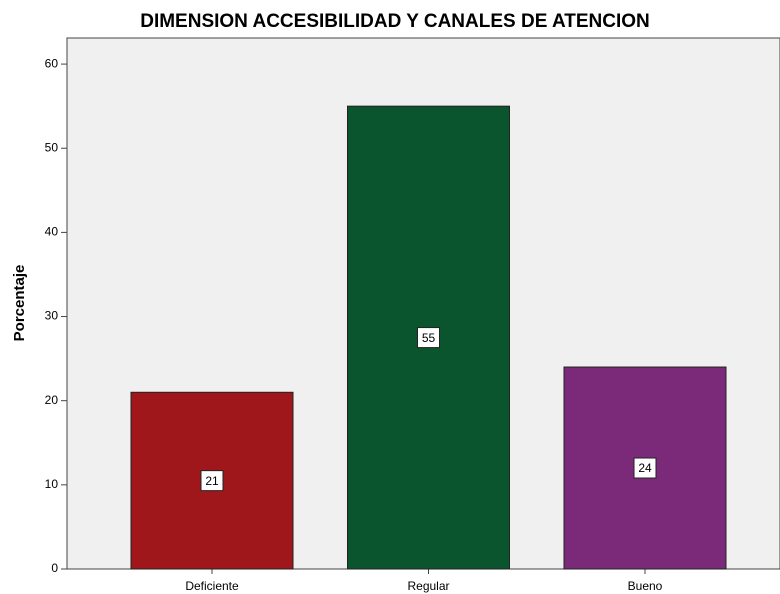 The width and height of the screenshot is (780, 594). I want to click on y-tick-label: 30, so click(52, 316).